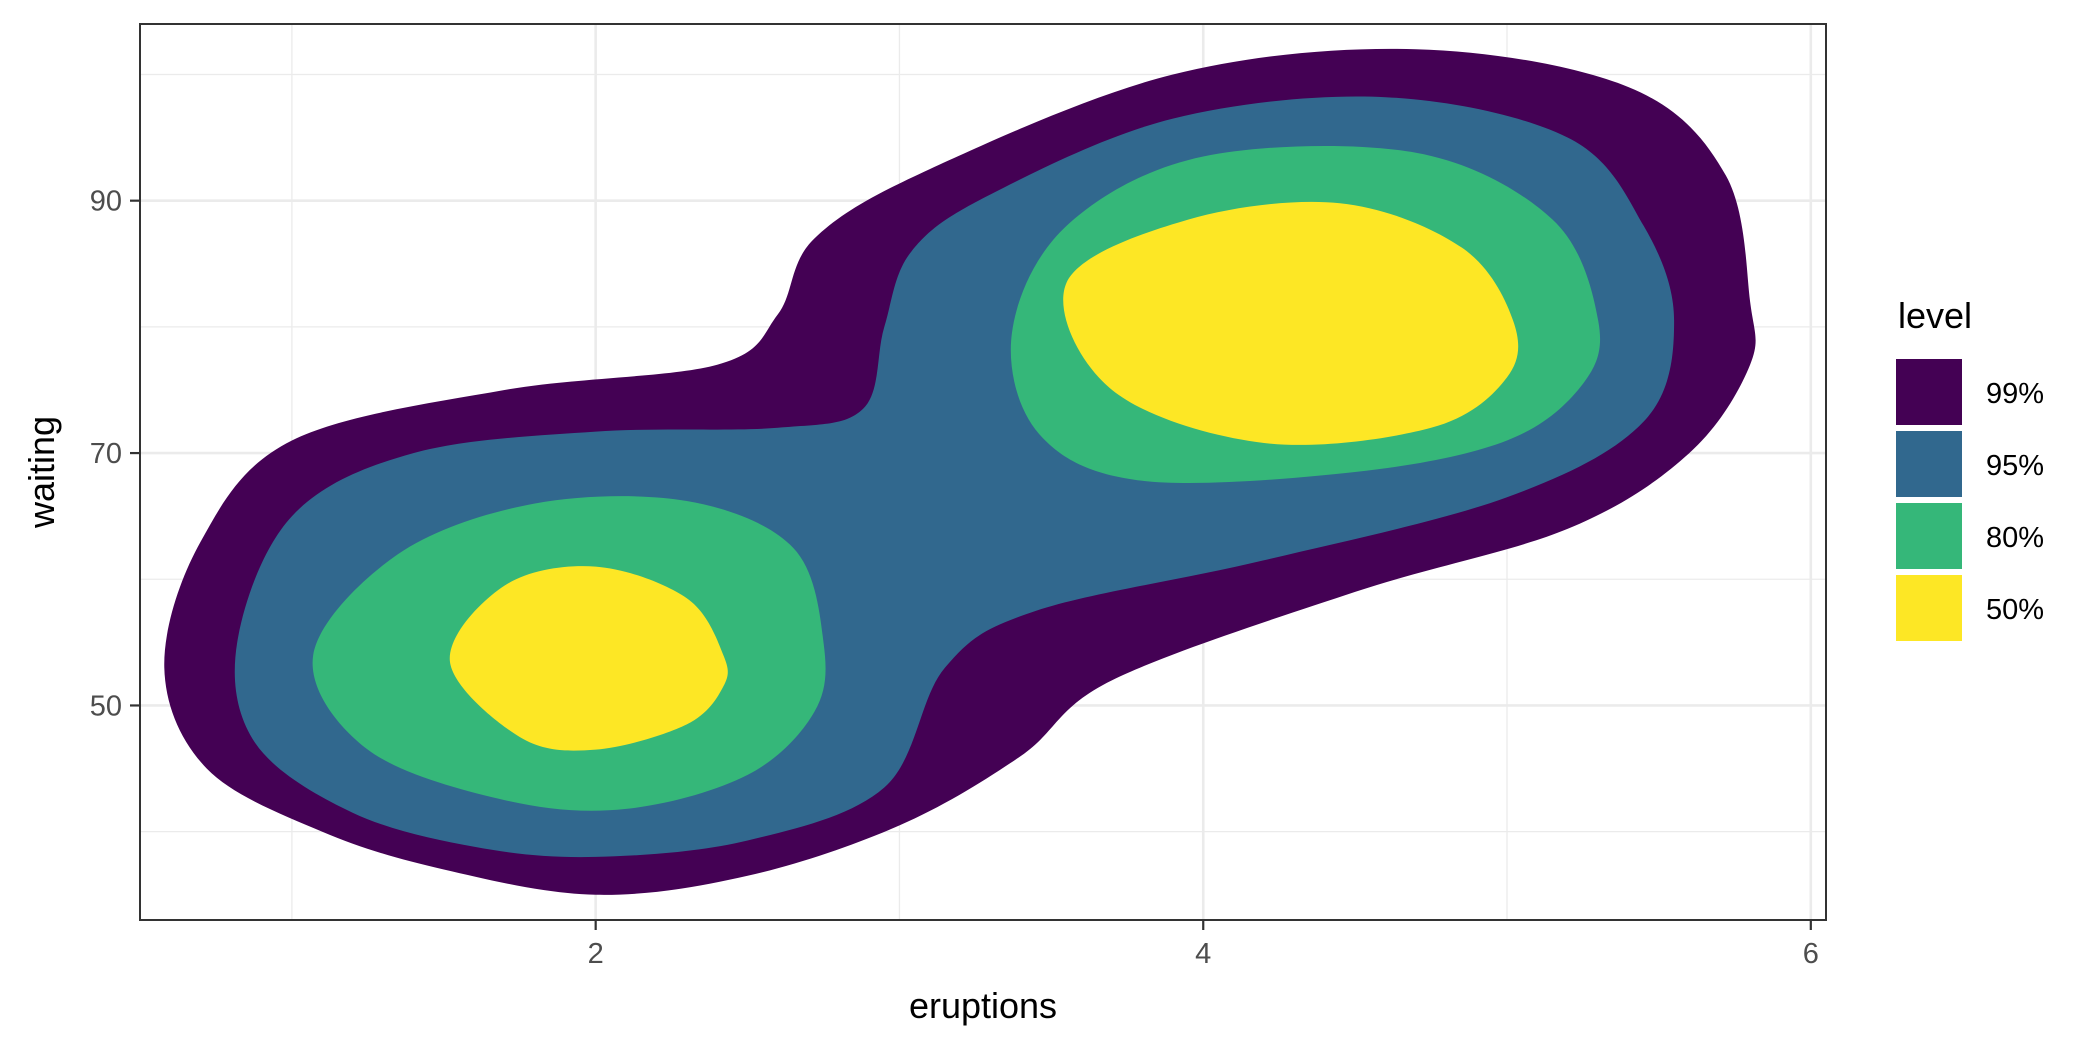 This screenshot has height=1050, width=2100. I want to click on legend-label: 50%, so click(2015, 610).